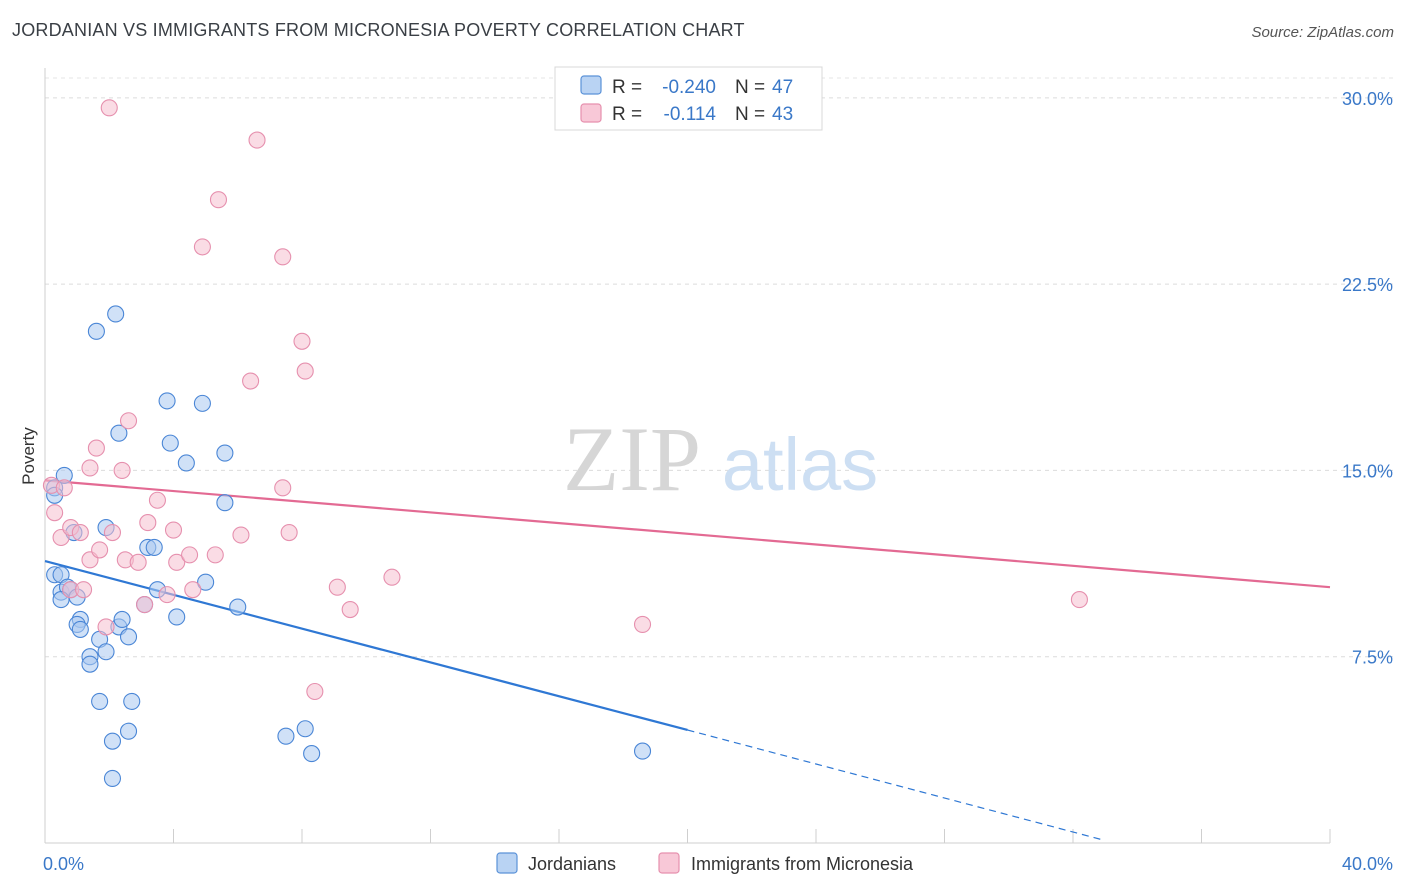 This screenshot has height=892, width=1406. I want to click on legend-n-label-2: N =, so click(750, 114).